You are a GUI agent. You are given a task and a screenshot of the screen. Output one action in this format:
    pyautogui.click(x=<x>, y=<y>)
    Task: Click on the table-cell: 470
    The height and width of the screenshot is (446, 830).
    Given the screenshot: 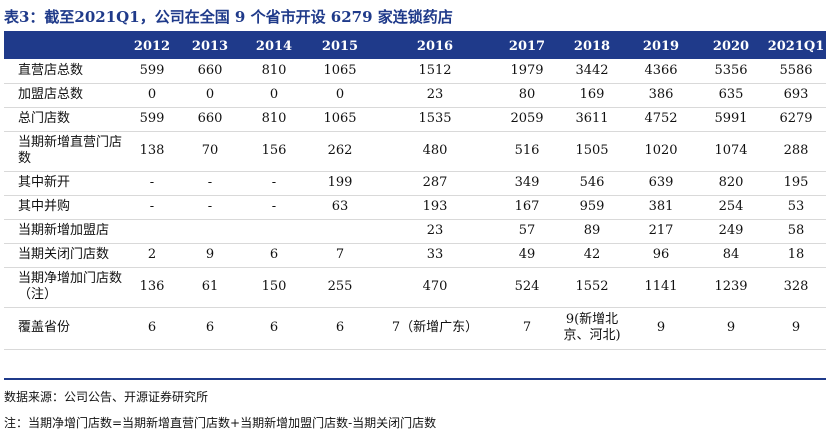 What is the action you would take?
    pyautogui.click(x=435, y=287)
    